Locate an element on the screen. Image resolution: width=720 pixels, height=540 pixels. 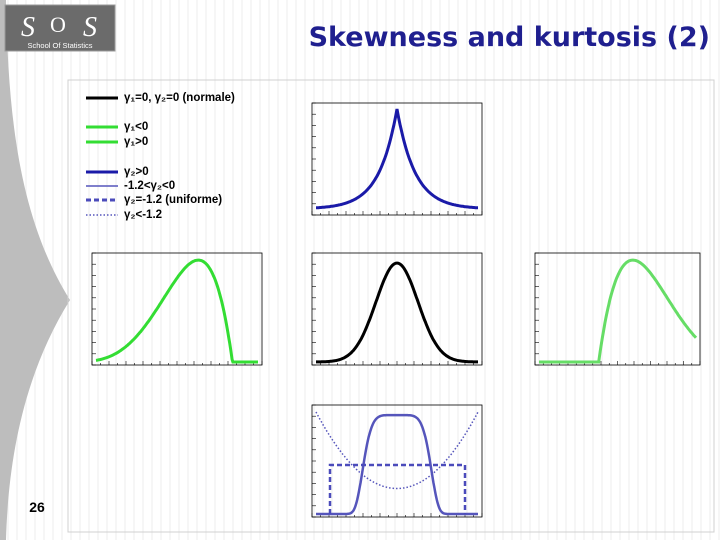
legend-label: γ₁=0, γ₂=0 (normale) is located at coordinates (179, 98).